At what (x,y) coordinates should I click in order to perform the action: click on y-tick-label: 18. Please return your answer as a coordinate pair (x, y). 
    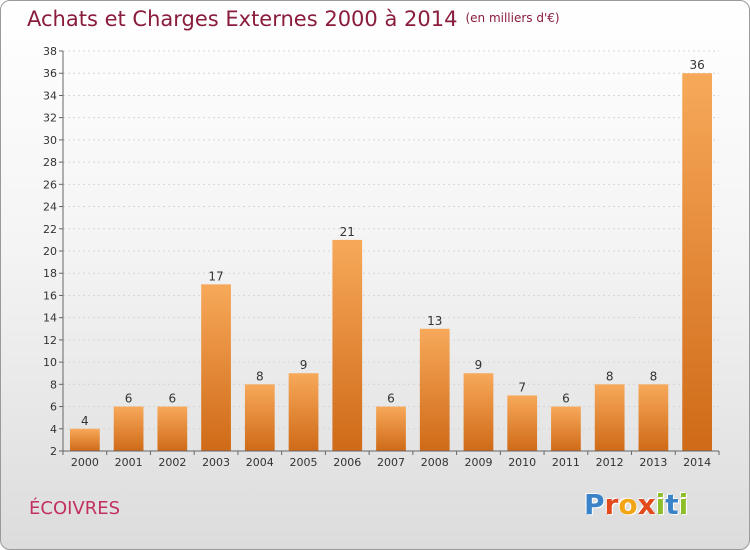
    Looking at the image, I should click on (50, 273).